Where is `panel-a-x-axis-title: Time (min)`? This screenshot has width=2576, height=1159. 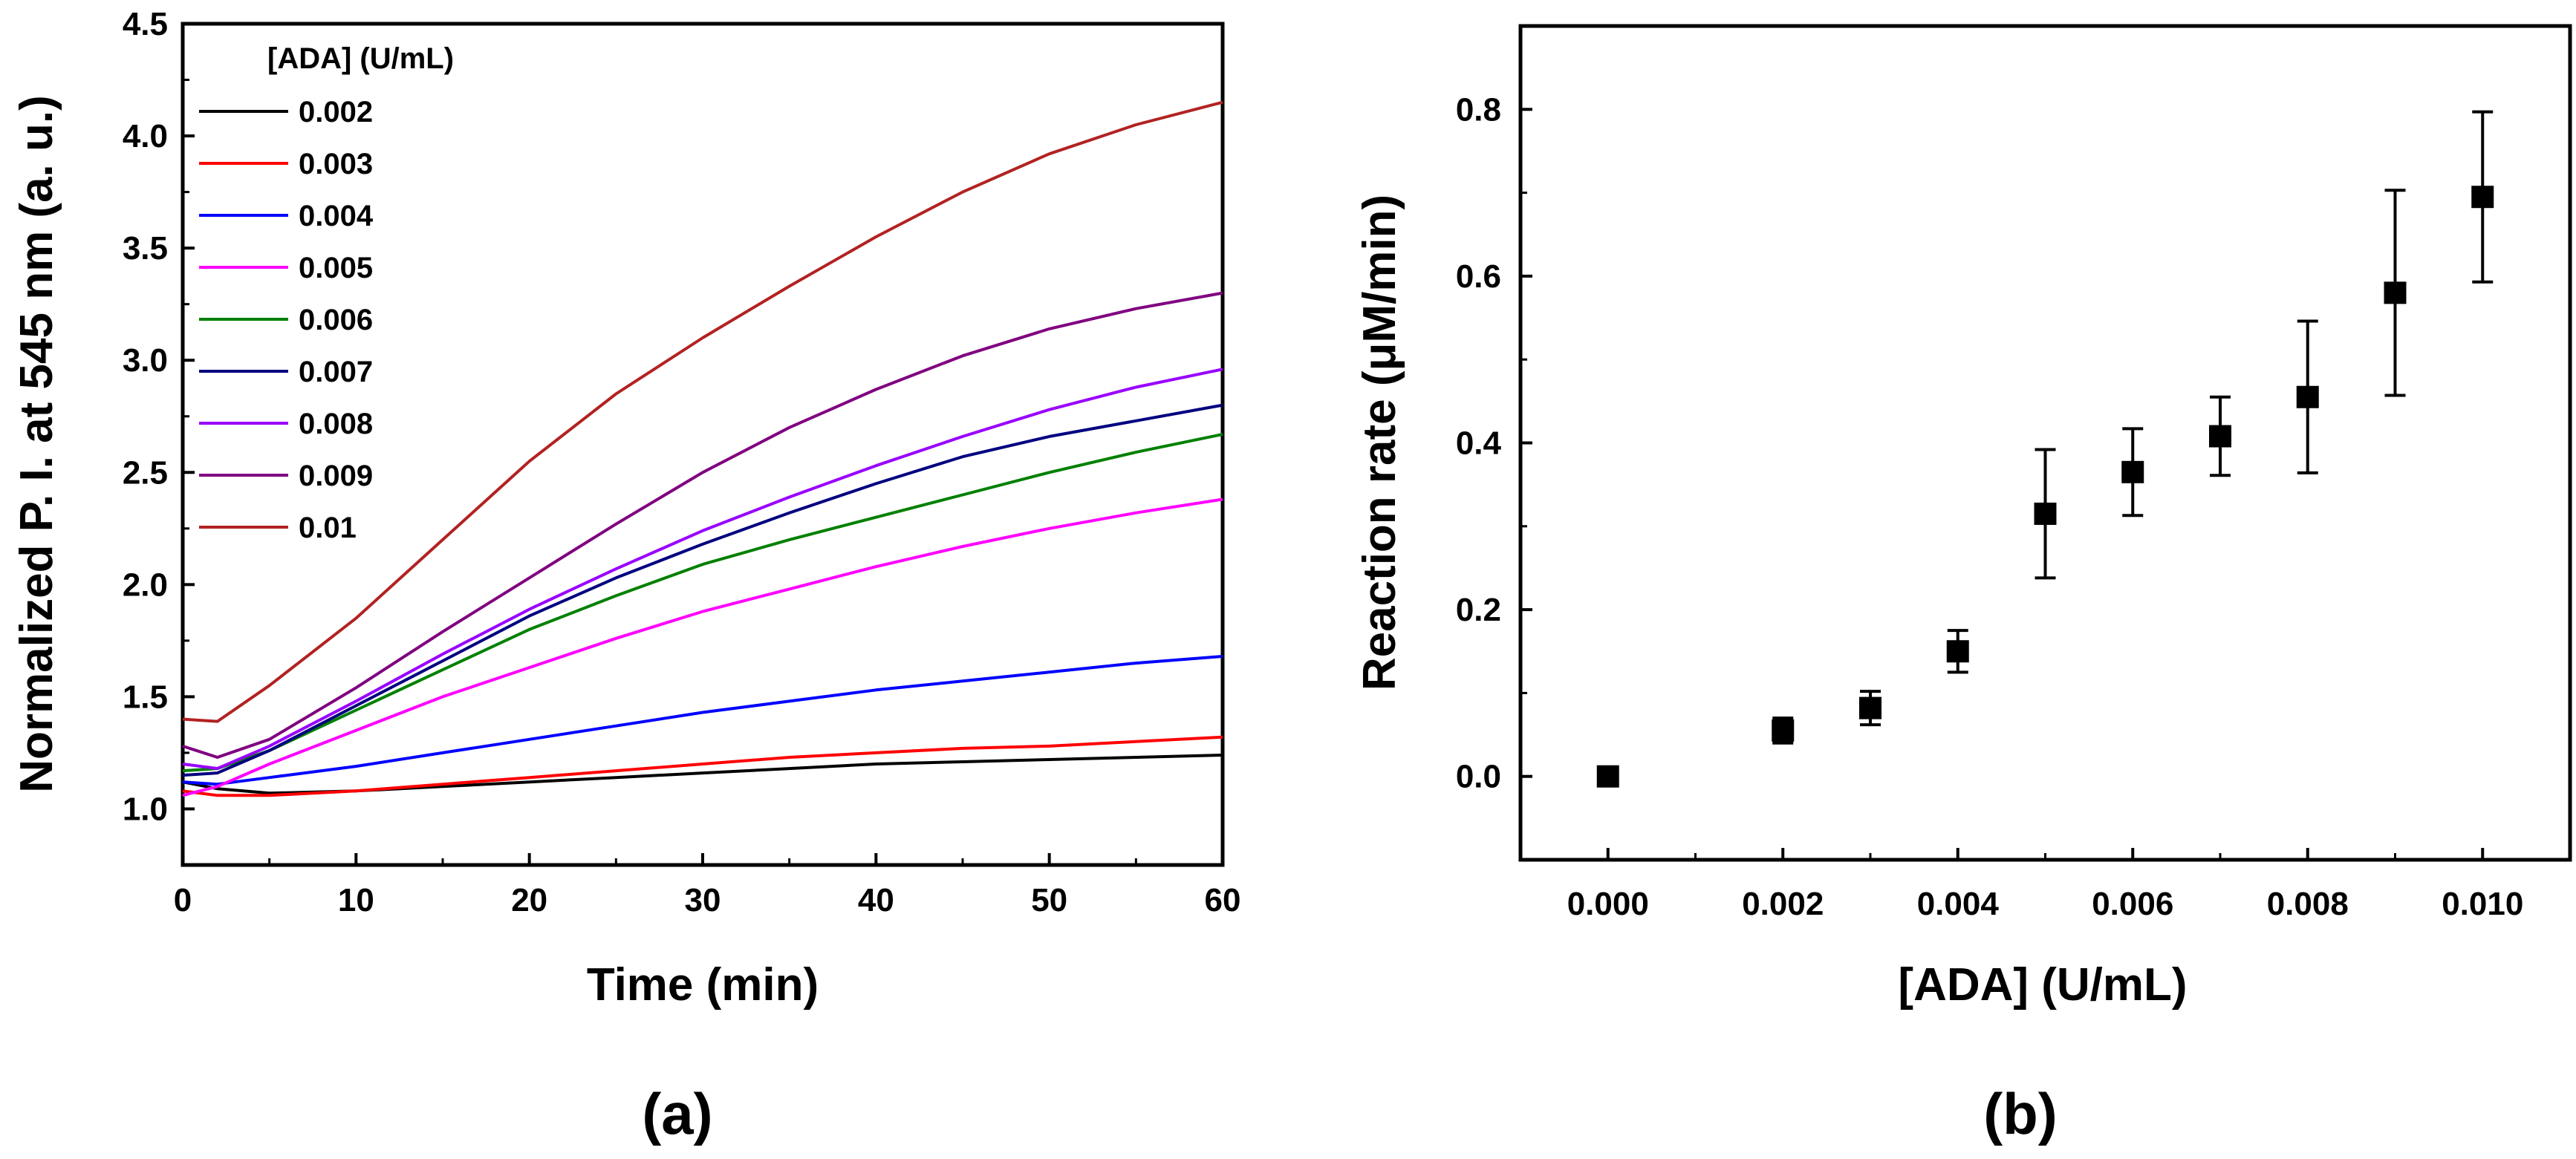
panel-a-x-axis-title: Time (min) is located at coordinates (703, 985).